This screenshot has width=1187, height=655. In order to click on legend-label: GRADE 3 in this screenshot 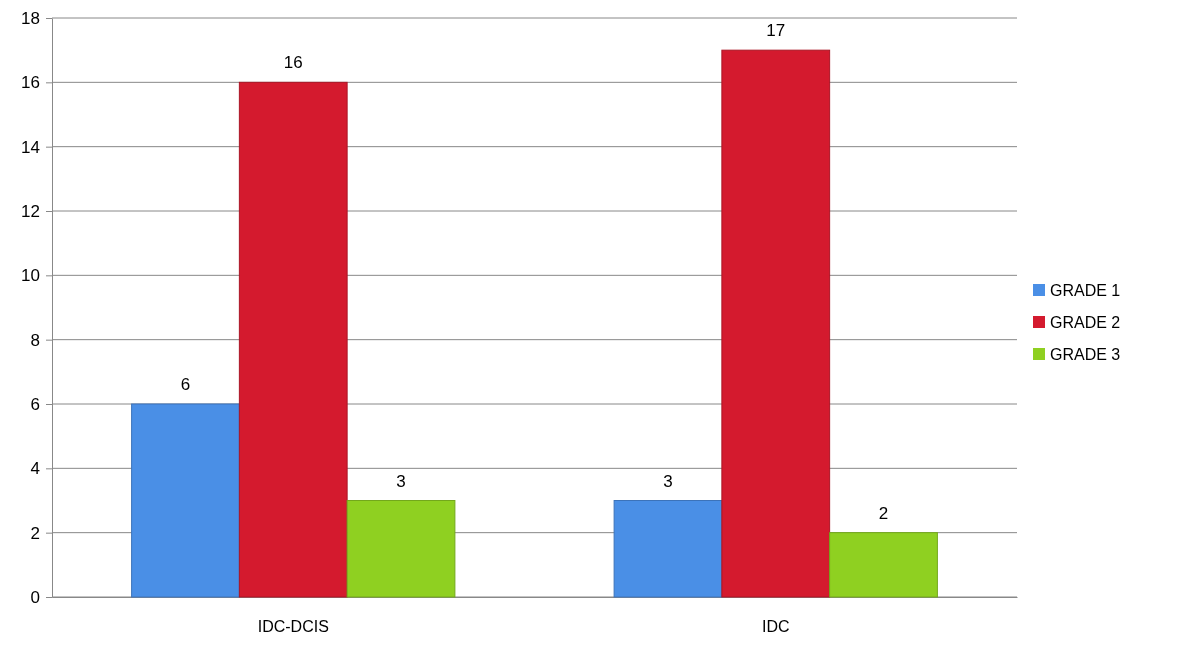, I will do `click(1085, 354)`.